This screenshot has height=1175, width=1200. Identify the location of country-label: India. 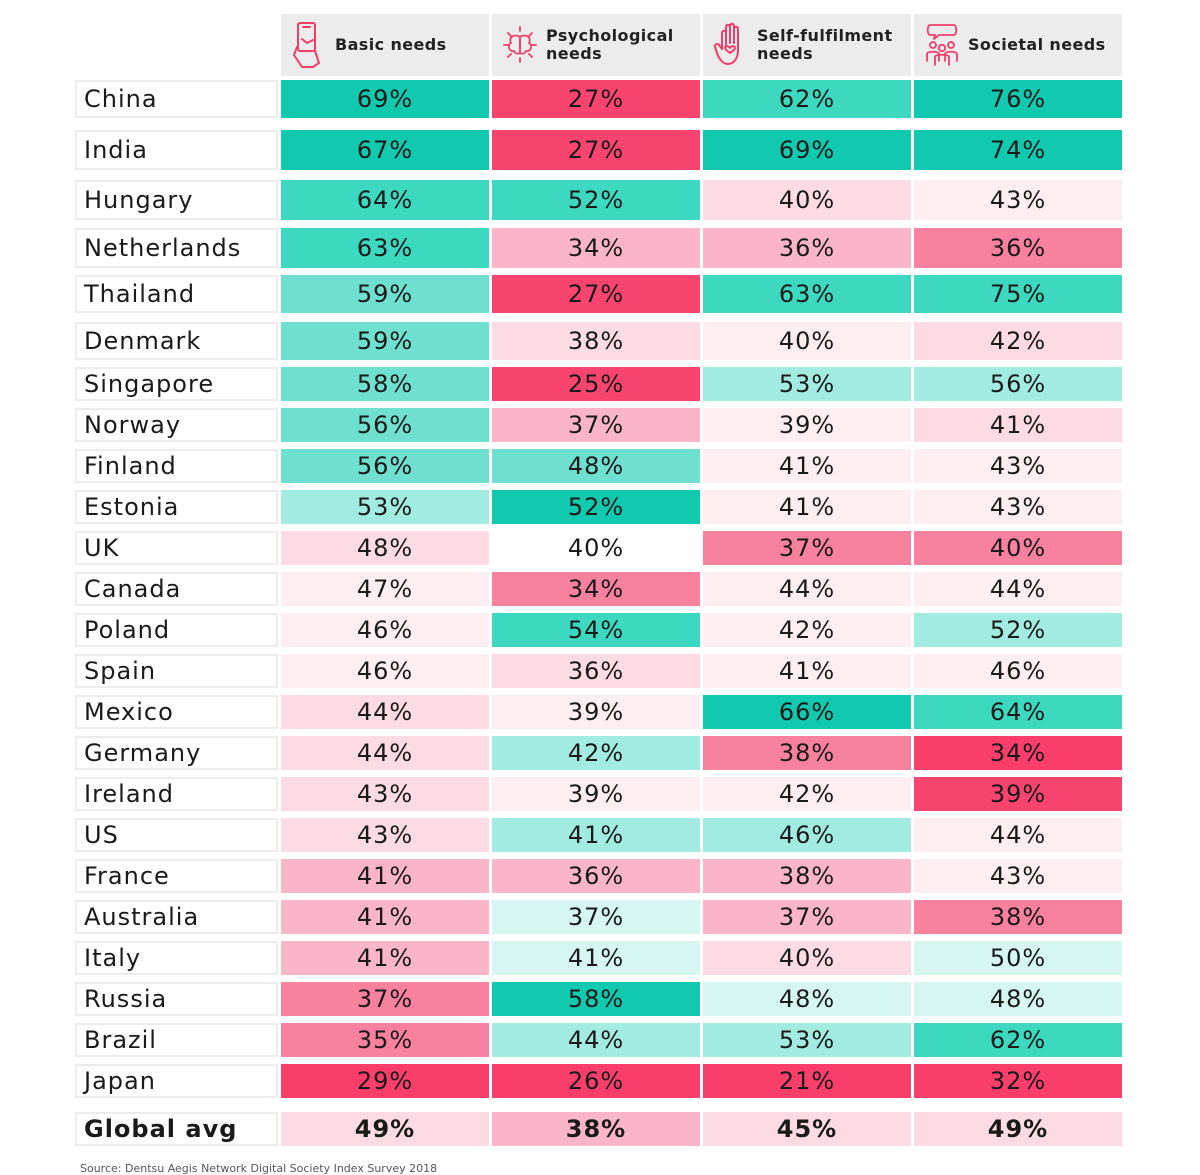
(176, 150).